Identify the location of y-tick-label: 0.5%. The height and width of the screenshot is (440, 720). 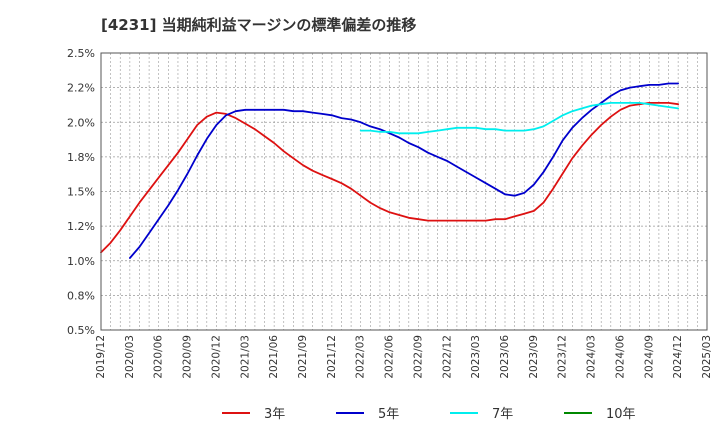
(81, 330).